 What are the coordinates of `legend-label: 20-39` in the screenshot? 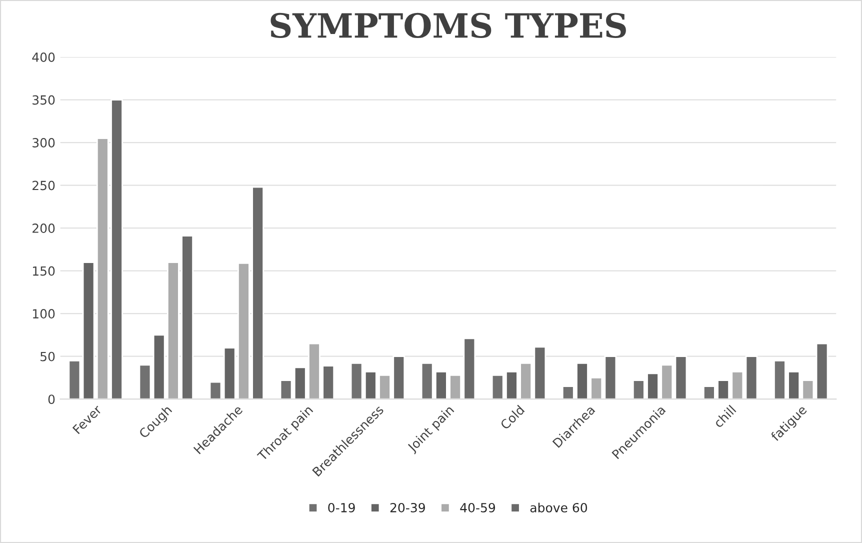 It's located at (407, 507).